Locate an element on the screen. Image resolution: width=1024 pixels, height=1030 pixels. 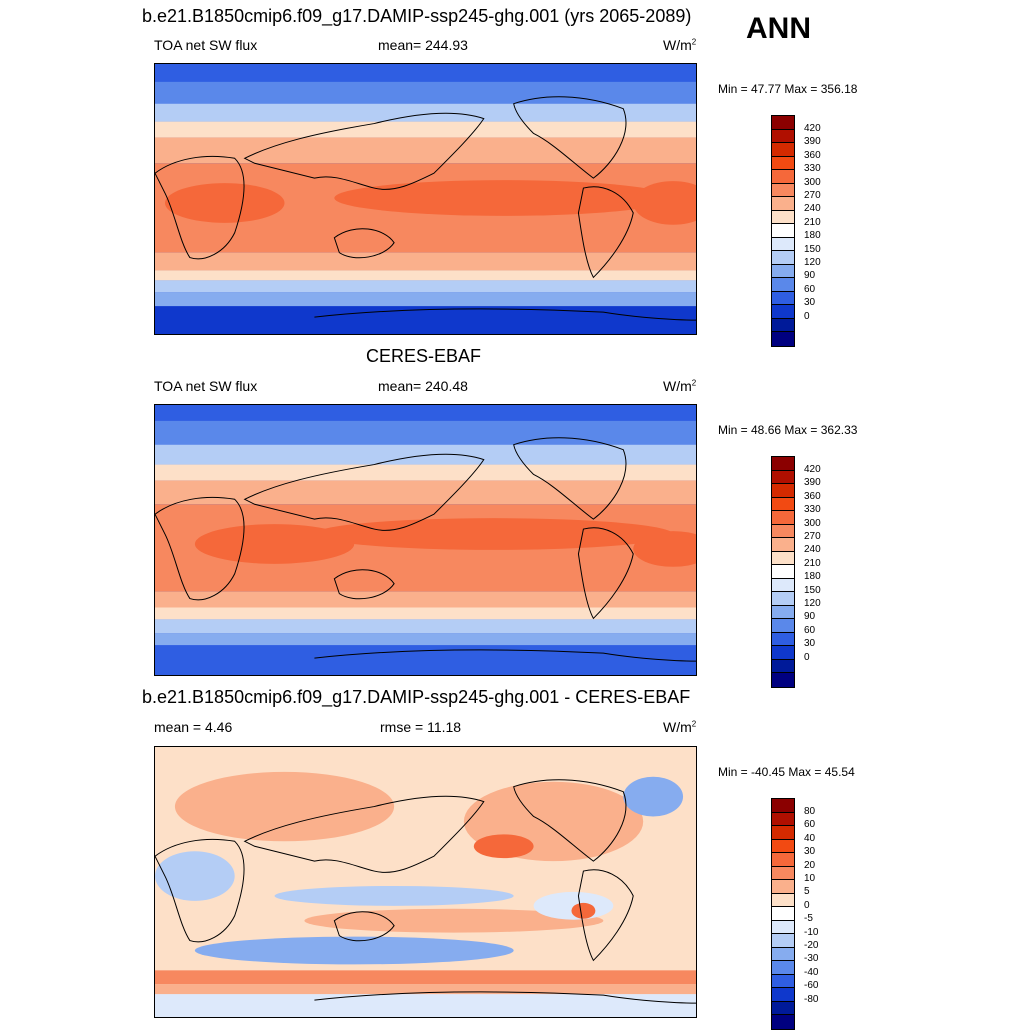
season-label: ANN is located at coordinates (778, 28).